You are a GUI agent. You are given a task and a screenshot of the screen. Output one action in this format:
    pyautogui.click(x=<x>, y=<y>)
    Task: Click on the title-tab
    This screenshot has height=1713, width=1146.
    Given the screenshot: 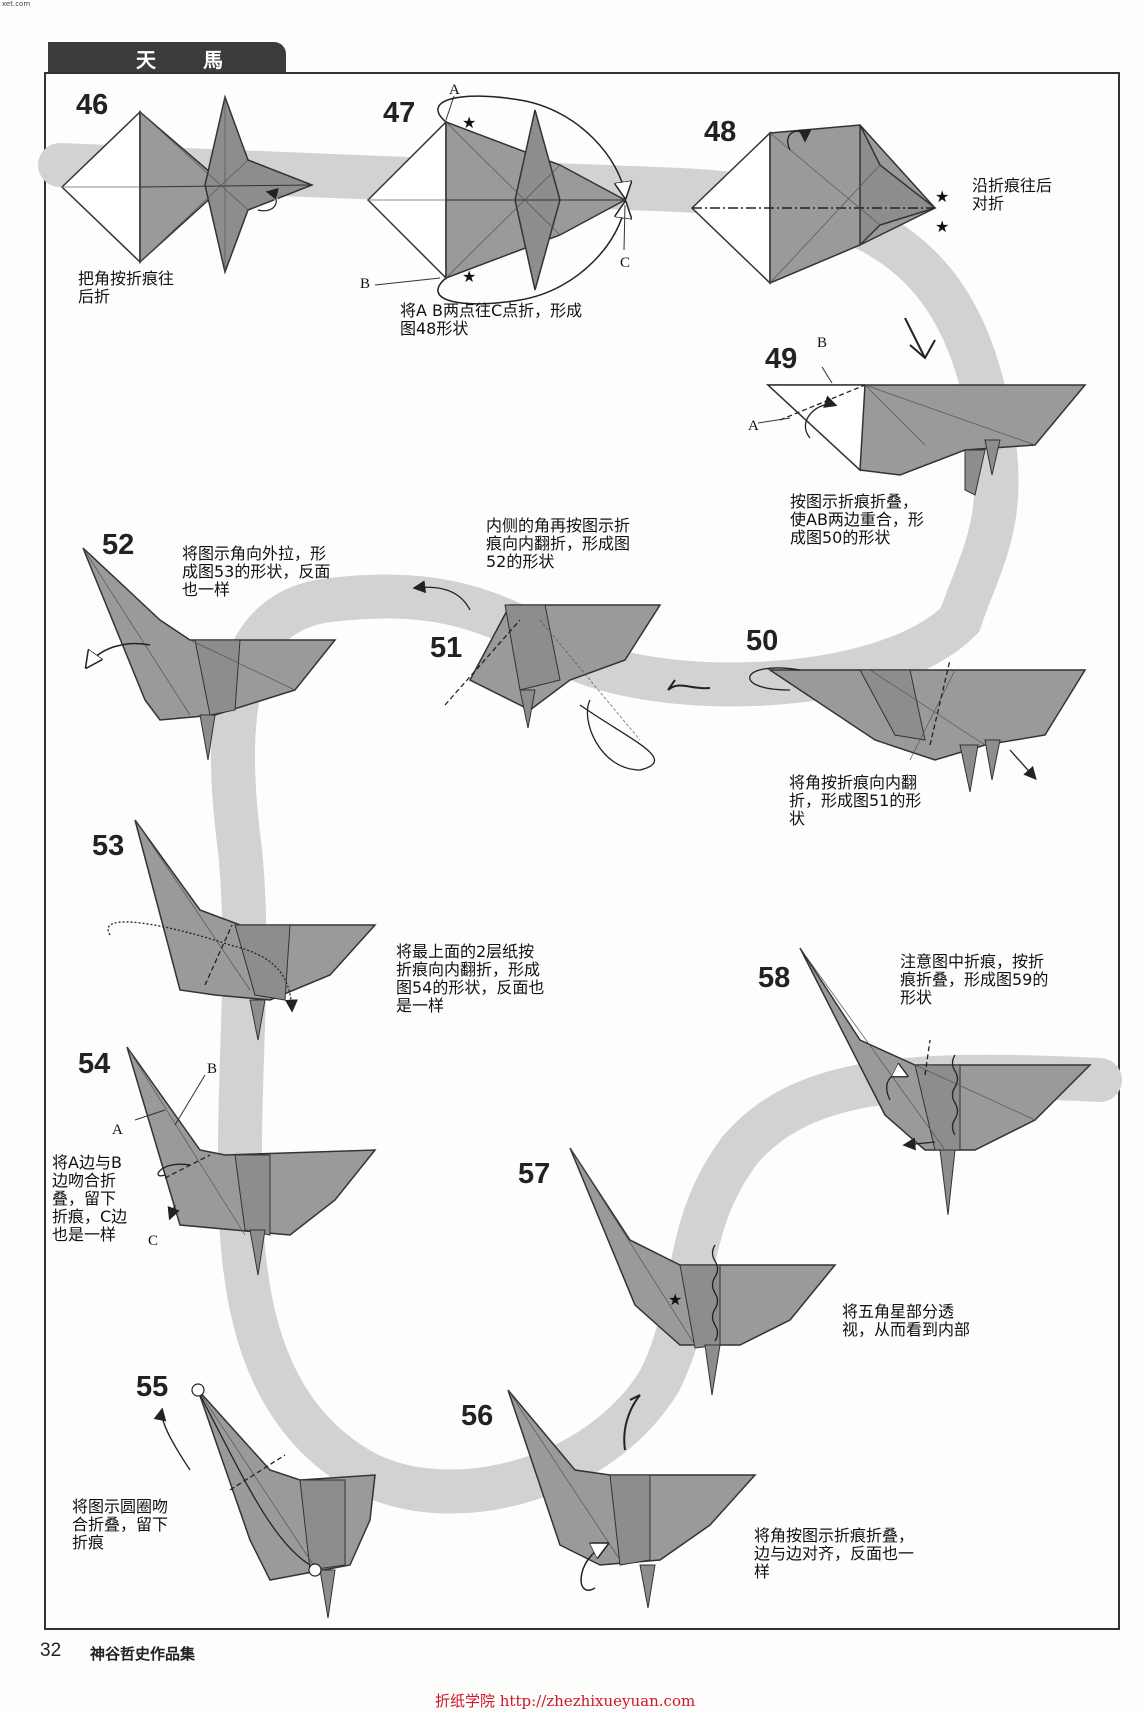 What is the action you would take?
    pyautogui.click(x=167, y=58)
    